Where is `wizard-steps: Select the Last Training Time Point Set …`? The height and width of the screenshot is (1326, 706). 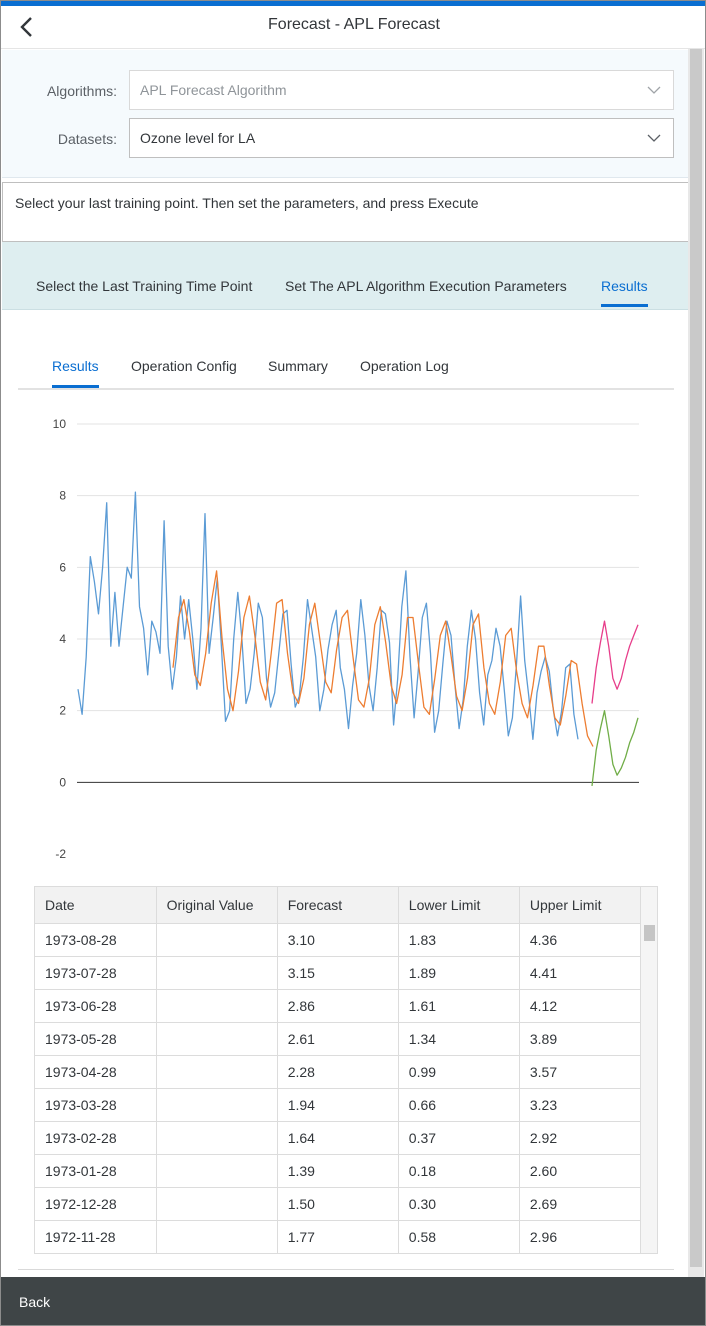 wizard-steps: Select the Last Training Time Point Set … is located at coordinates (346, 276).